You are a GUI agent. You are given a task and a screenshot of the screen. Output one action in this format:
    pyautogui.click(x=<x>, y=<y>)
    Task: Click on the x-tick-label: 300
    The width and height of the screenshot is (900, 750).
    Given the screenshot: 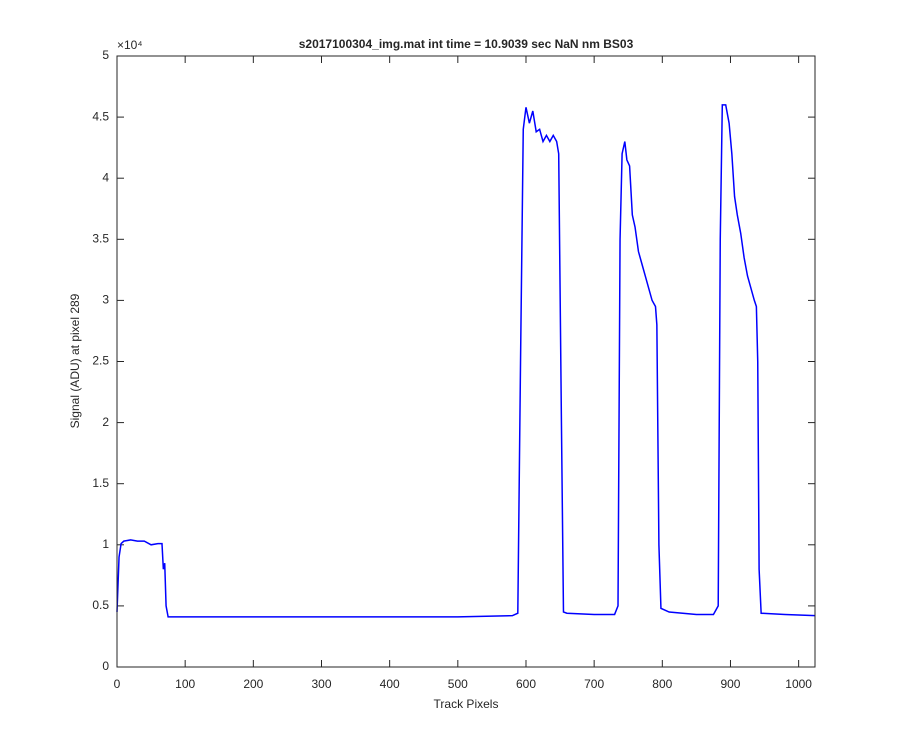 What is the action you would take?
    pyautogui.click(x=321, y=684)
    